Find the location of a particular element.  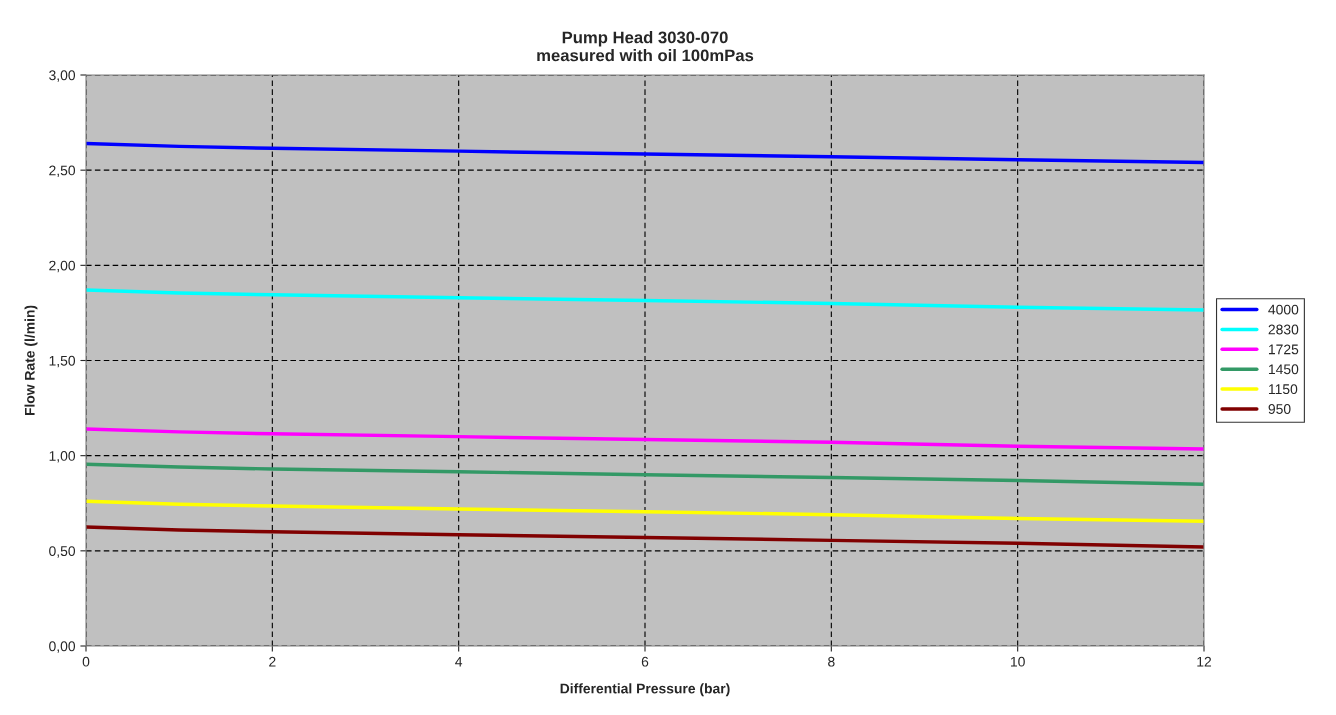

x-tick-label: 4 is located at coordinates (459, 661).